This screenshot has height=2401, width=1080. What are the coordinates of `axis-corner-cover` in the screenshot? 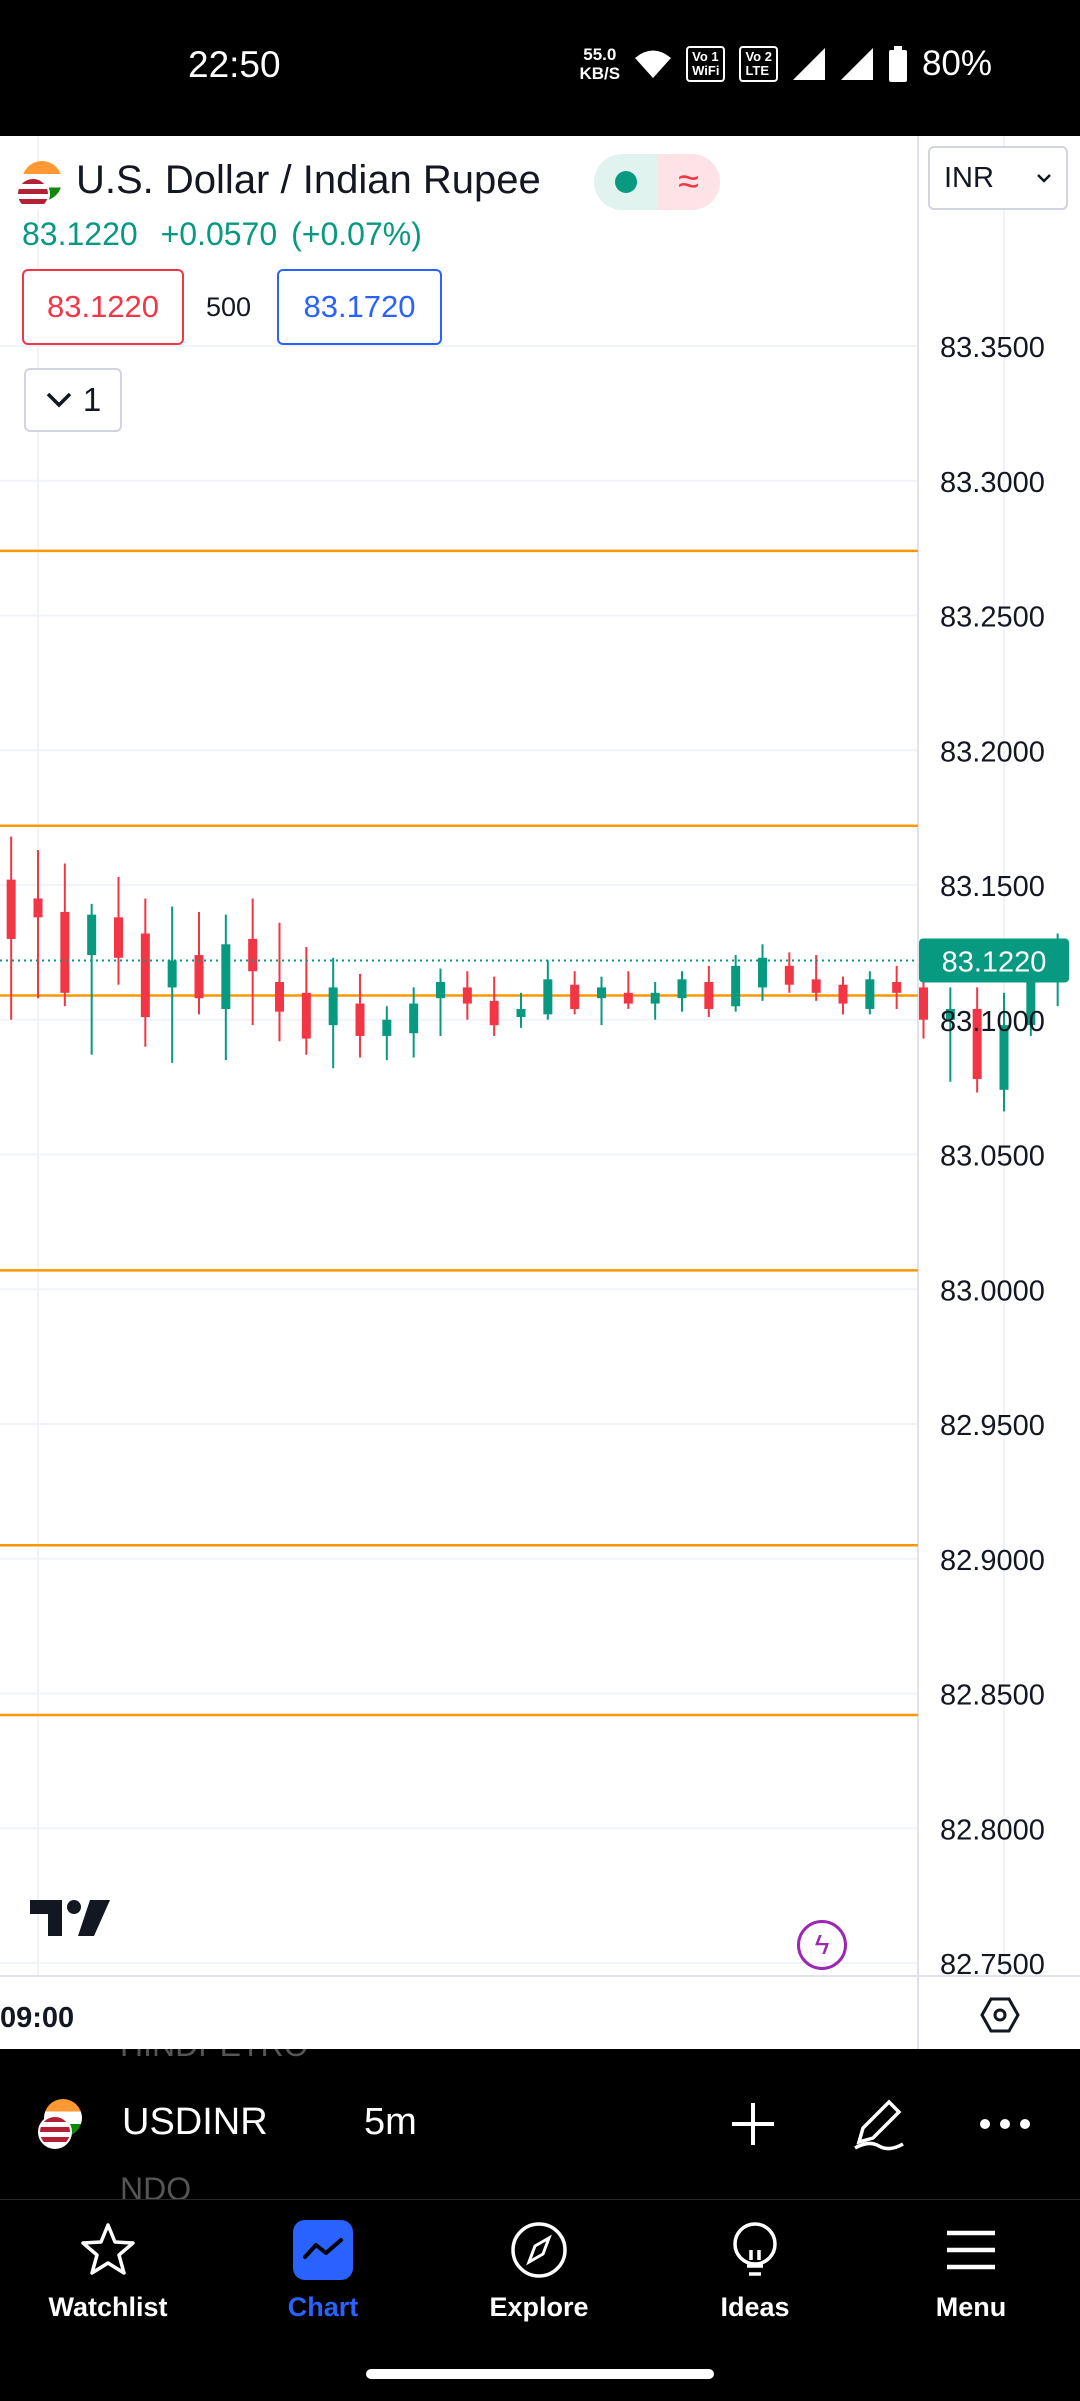 It's located at (999, 2013).